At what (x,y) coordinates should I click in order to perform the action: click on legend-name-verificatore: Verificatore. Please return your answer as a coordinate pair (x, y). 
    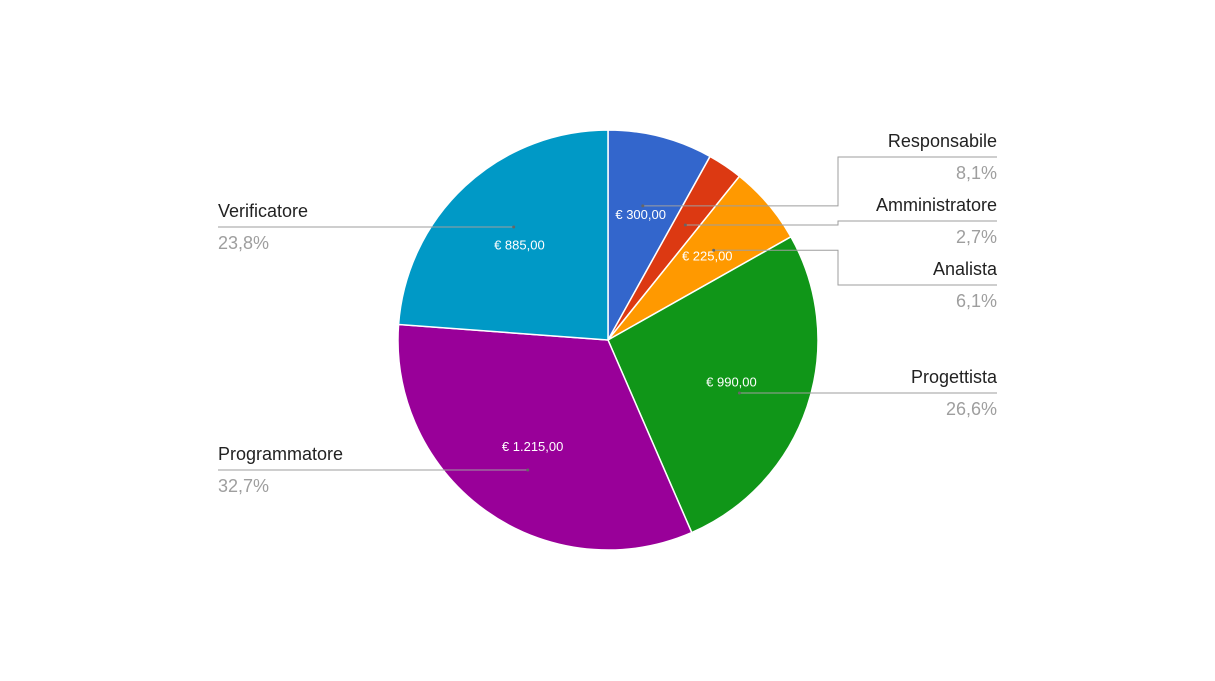
    Looking at the image, I should click on (263, 211).